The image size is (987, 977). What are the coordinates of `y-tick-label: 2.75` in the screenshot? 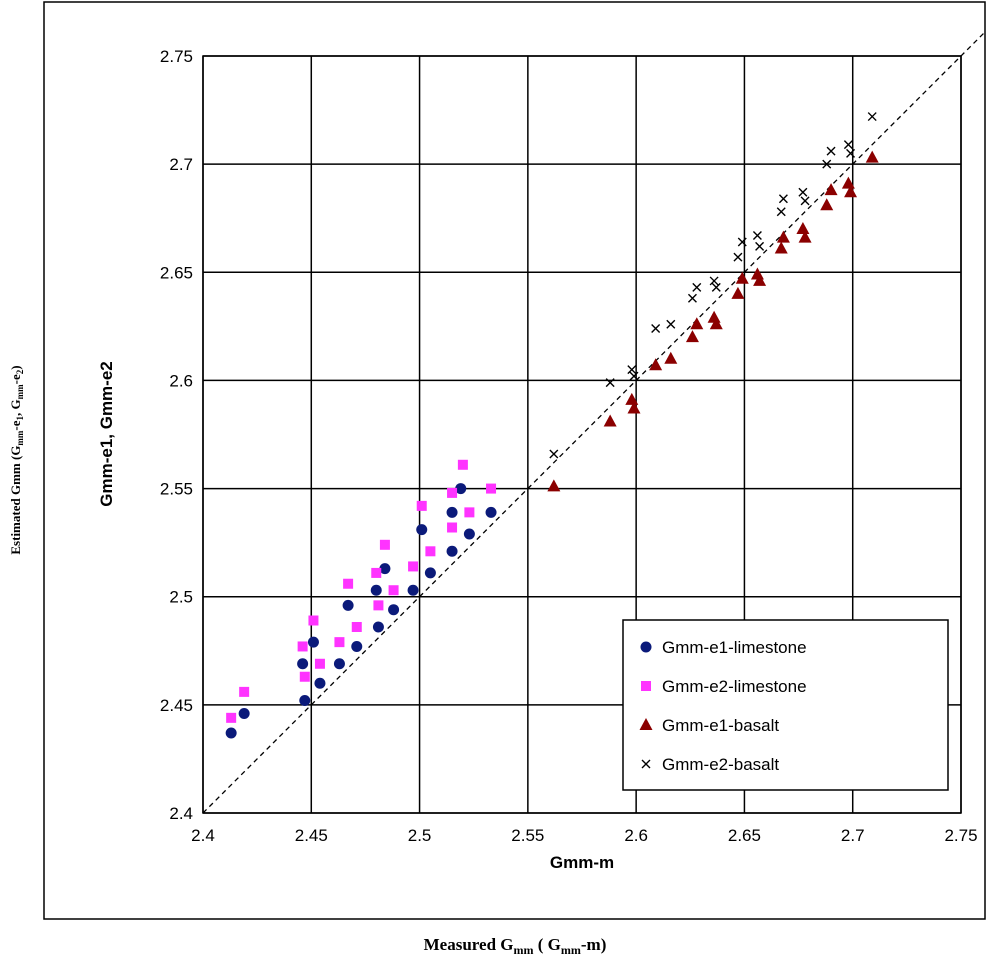 It's located at (176, 56).